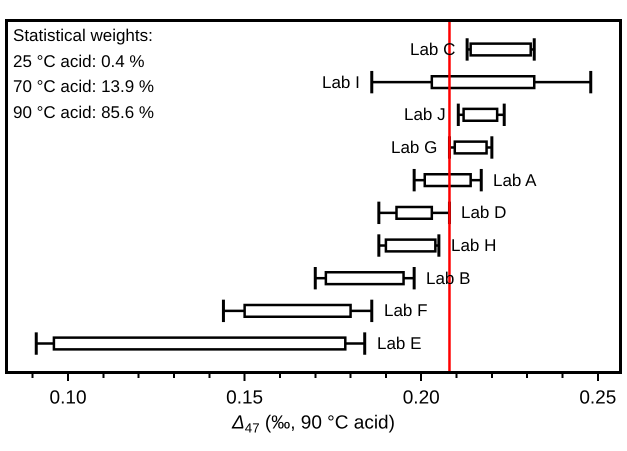 This screenshot has width=627, height=451. What do you see at coordinates (399, 343) in the screenshot?
I see `y-tick-label: Lab E` at bounding box center [399, 343].